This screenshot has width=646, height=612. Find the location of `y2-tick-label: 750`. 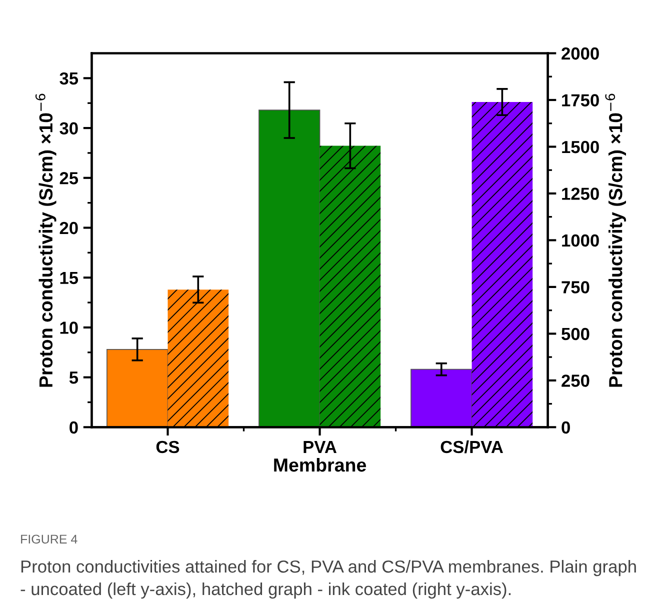

y2-tick-label: 750 is located at coordinates (576, 287).